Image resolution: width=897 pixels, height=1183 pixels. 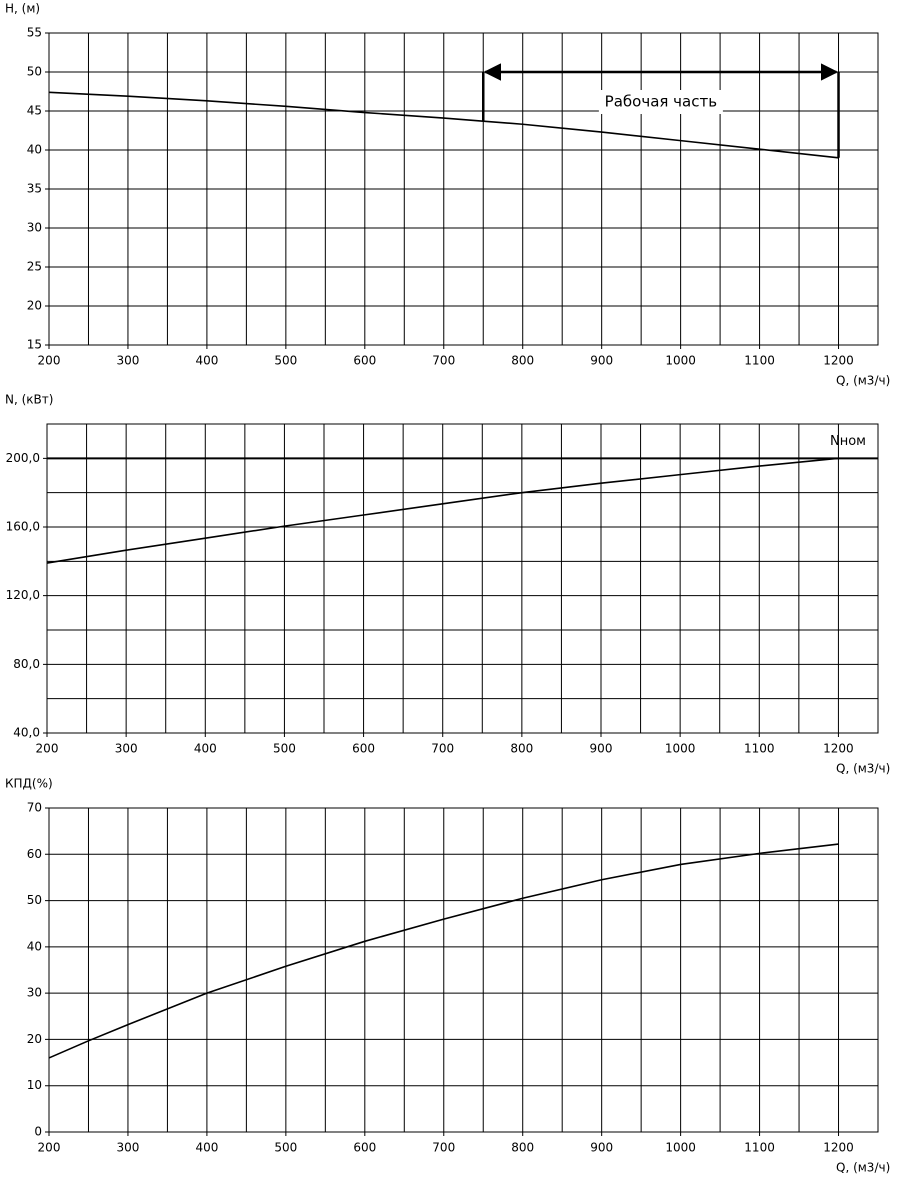 I want to click on y-tick-label: 55, so click(x=34, y=33).